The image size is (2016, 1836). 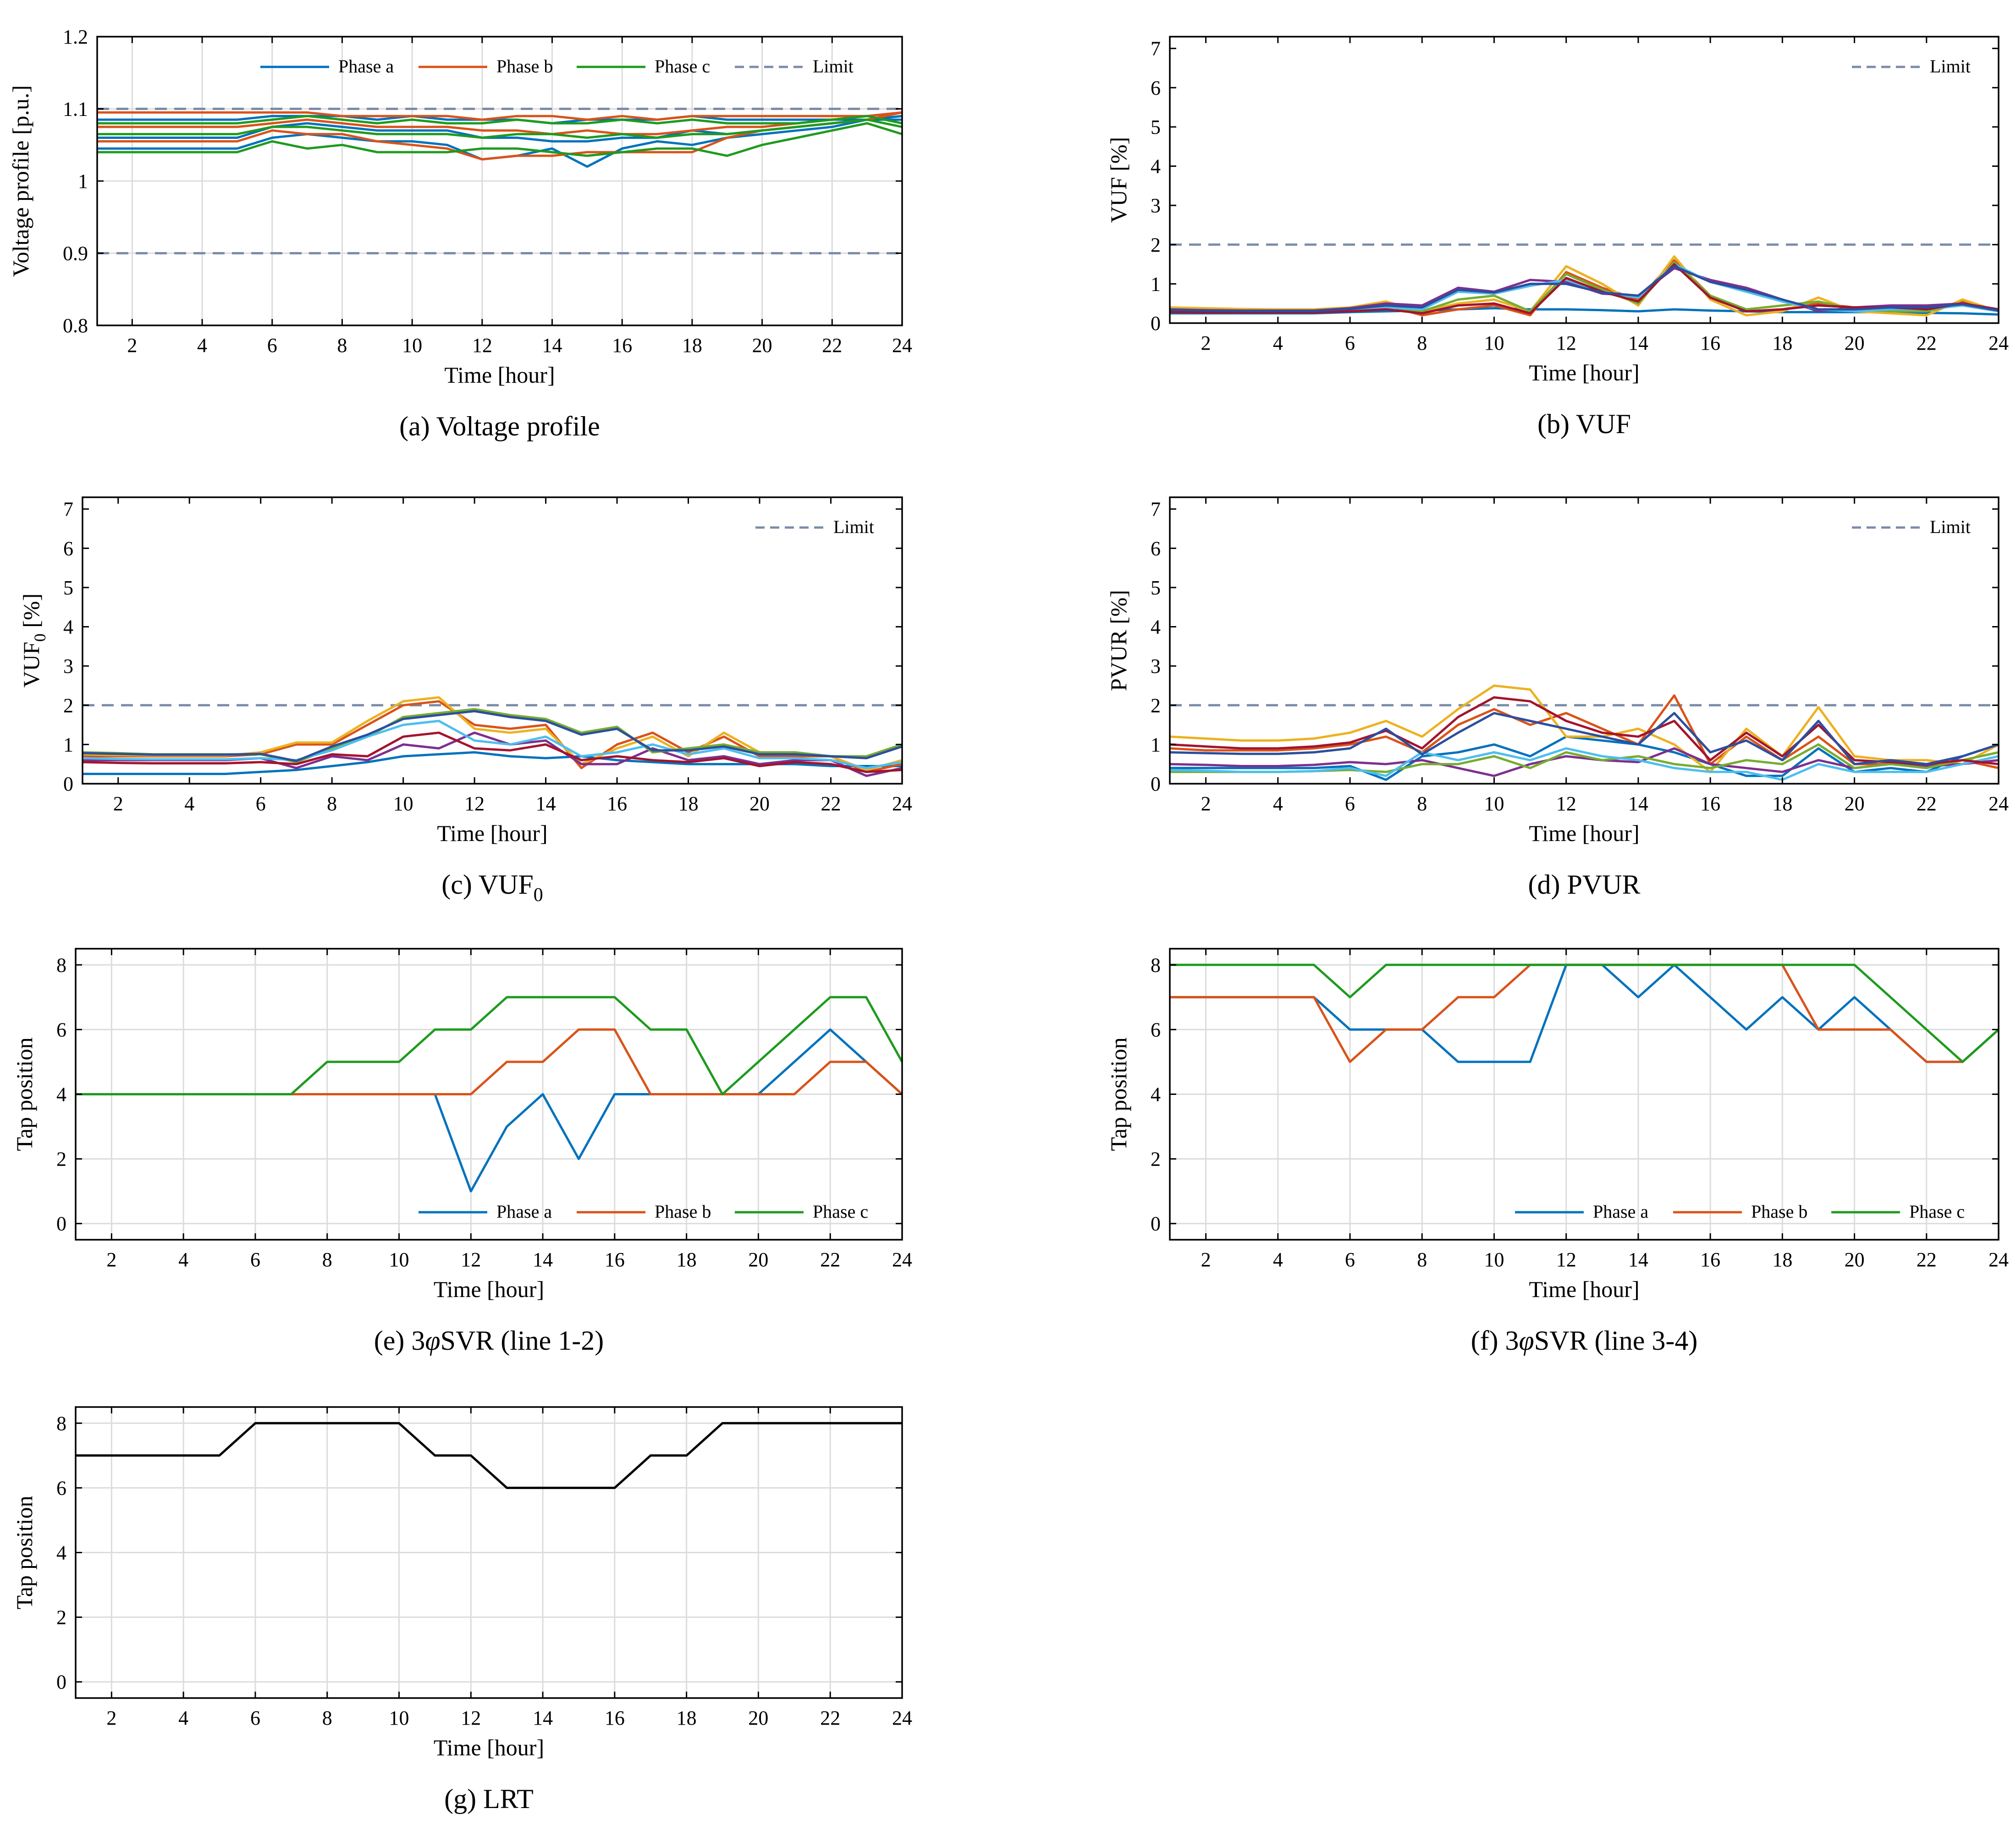 What do you see at coordinates (1638, 343) in the screenshot?
I see `x-tick-label: 14` at bounding box center [1638, 343].